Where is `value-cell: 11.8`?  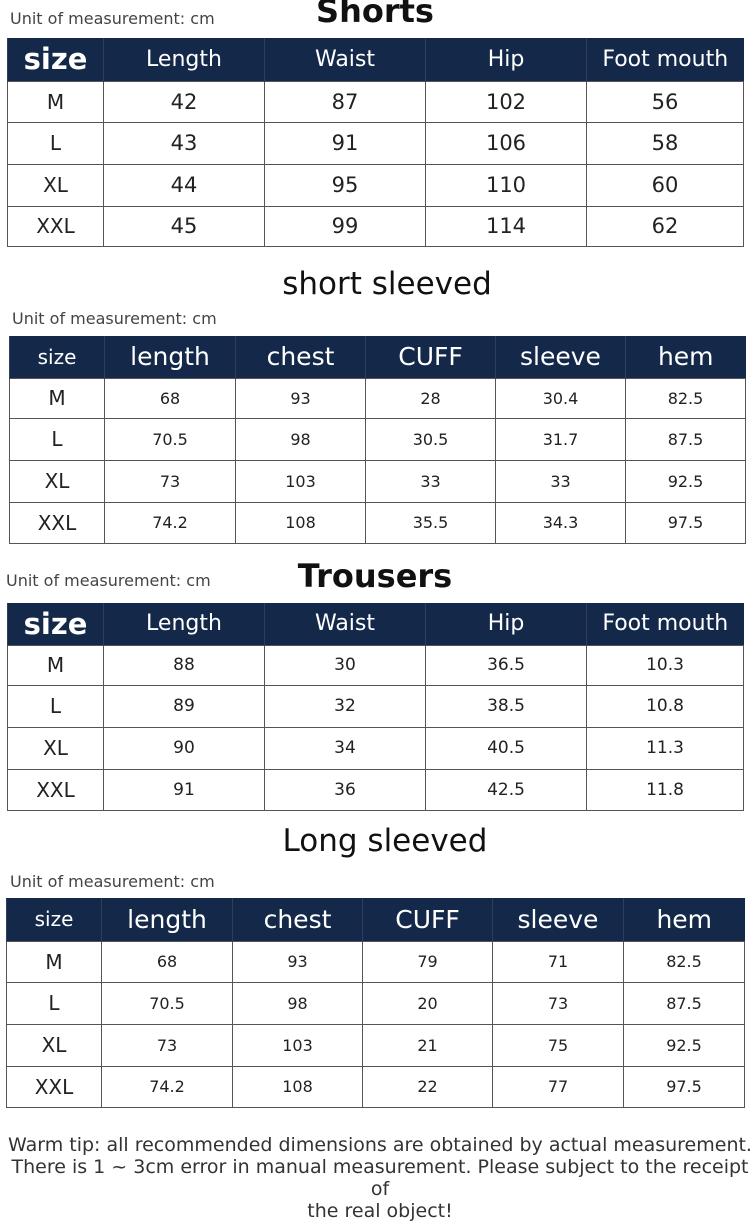 value-cell: 11.8 is located at coordinates (665, 789).